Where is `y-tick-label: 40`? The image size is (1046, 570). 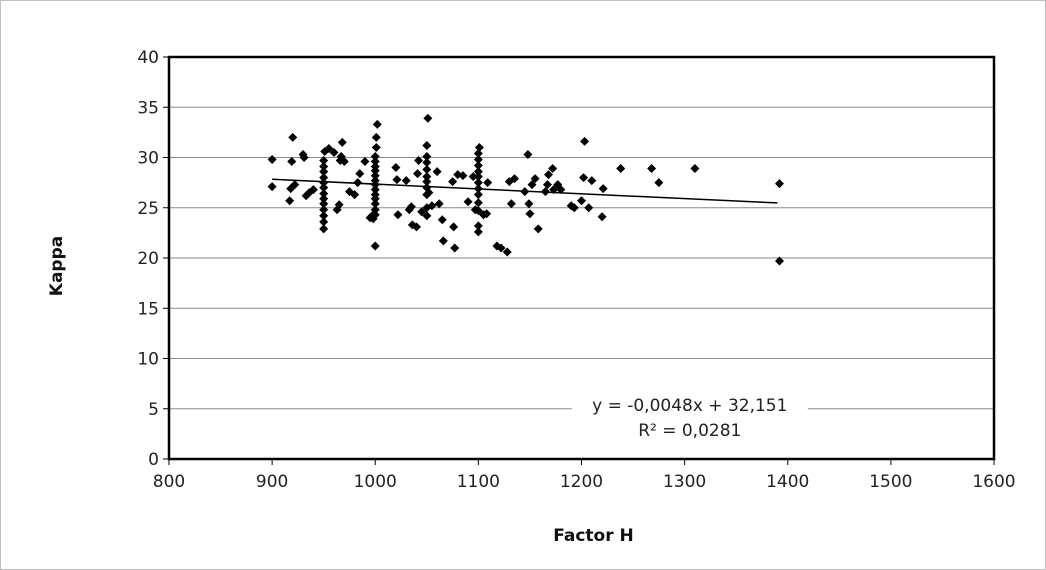
y-tick-label: 40 is located at coordinates (148, 58).